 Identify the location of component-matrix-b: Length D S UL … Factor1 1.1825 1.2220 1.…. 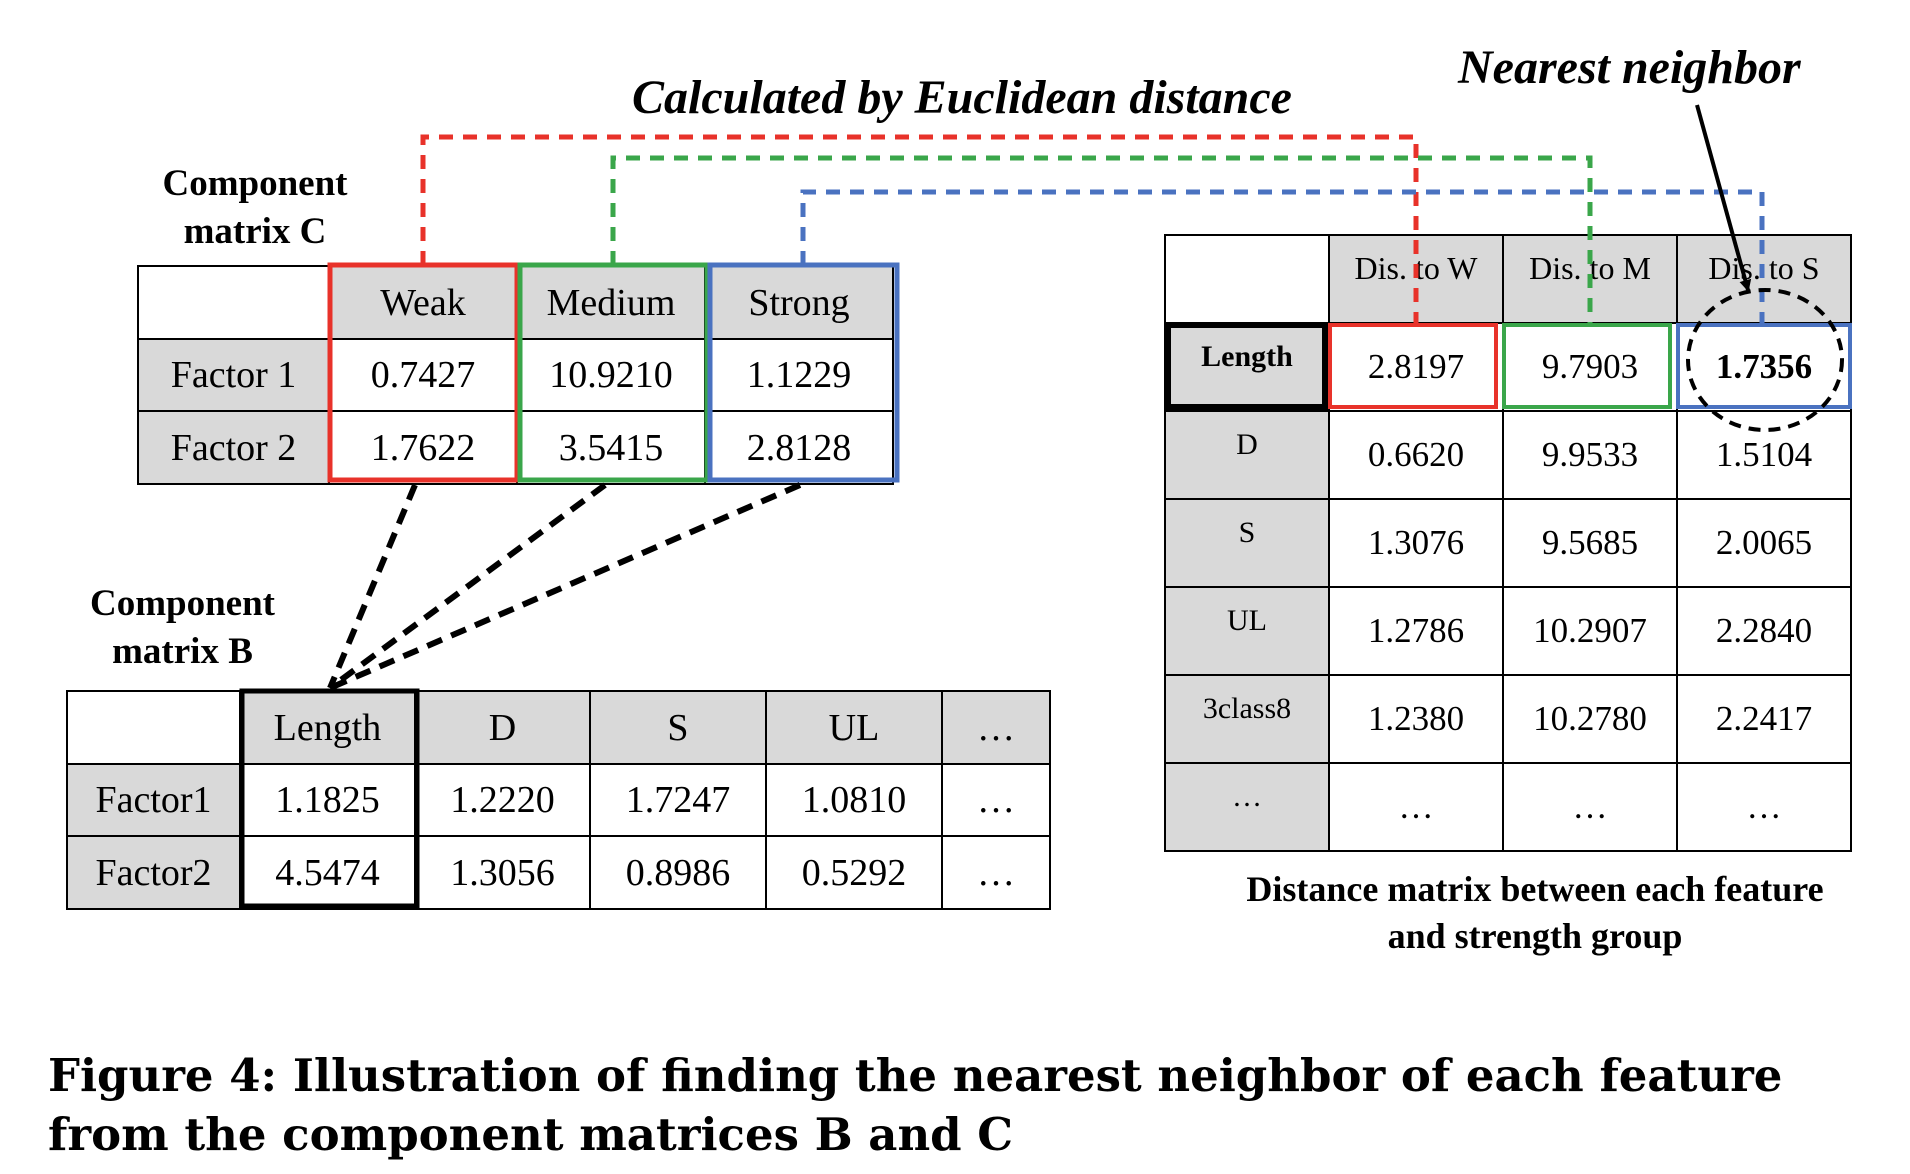
(558, 800).